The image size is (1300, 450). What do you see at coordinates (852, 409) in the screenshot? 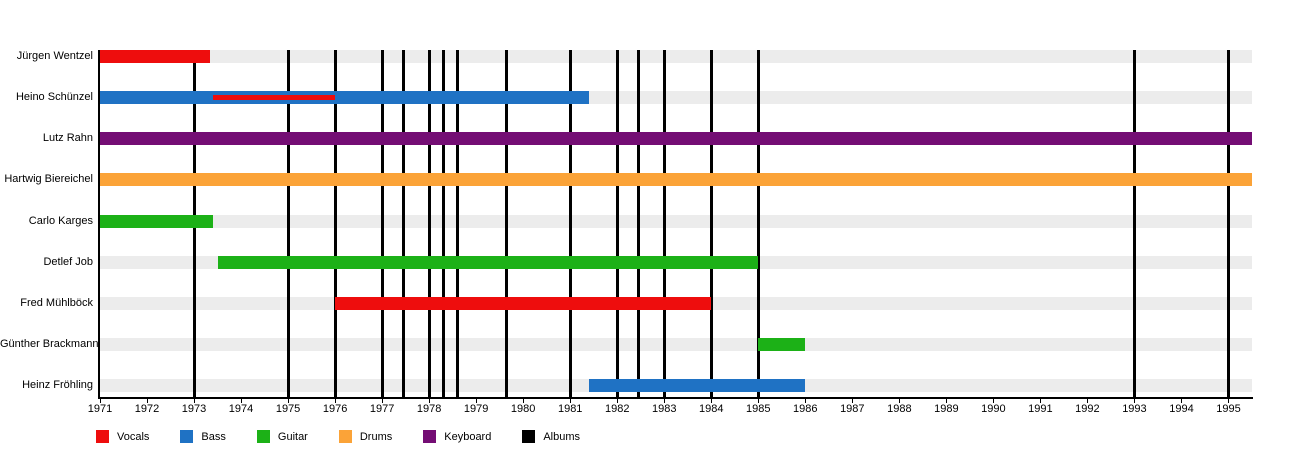
I see `x-axis-tick-label: 1987` at bounding box center [852, 409].